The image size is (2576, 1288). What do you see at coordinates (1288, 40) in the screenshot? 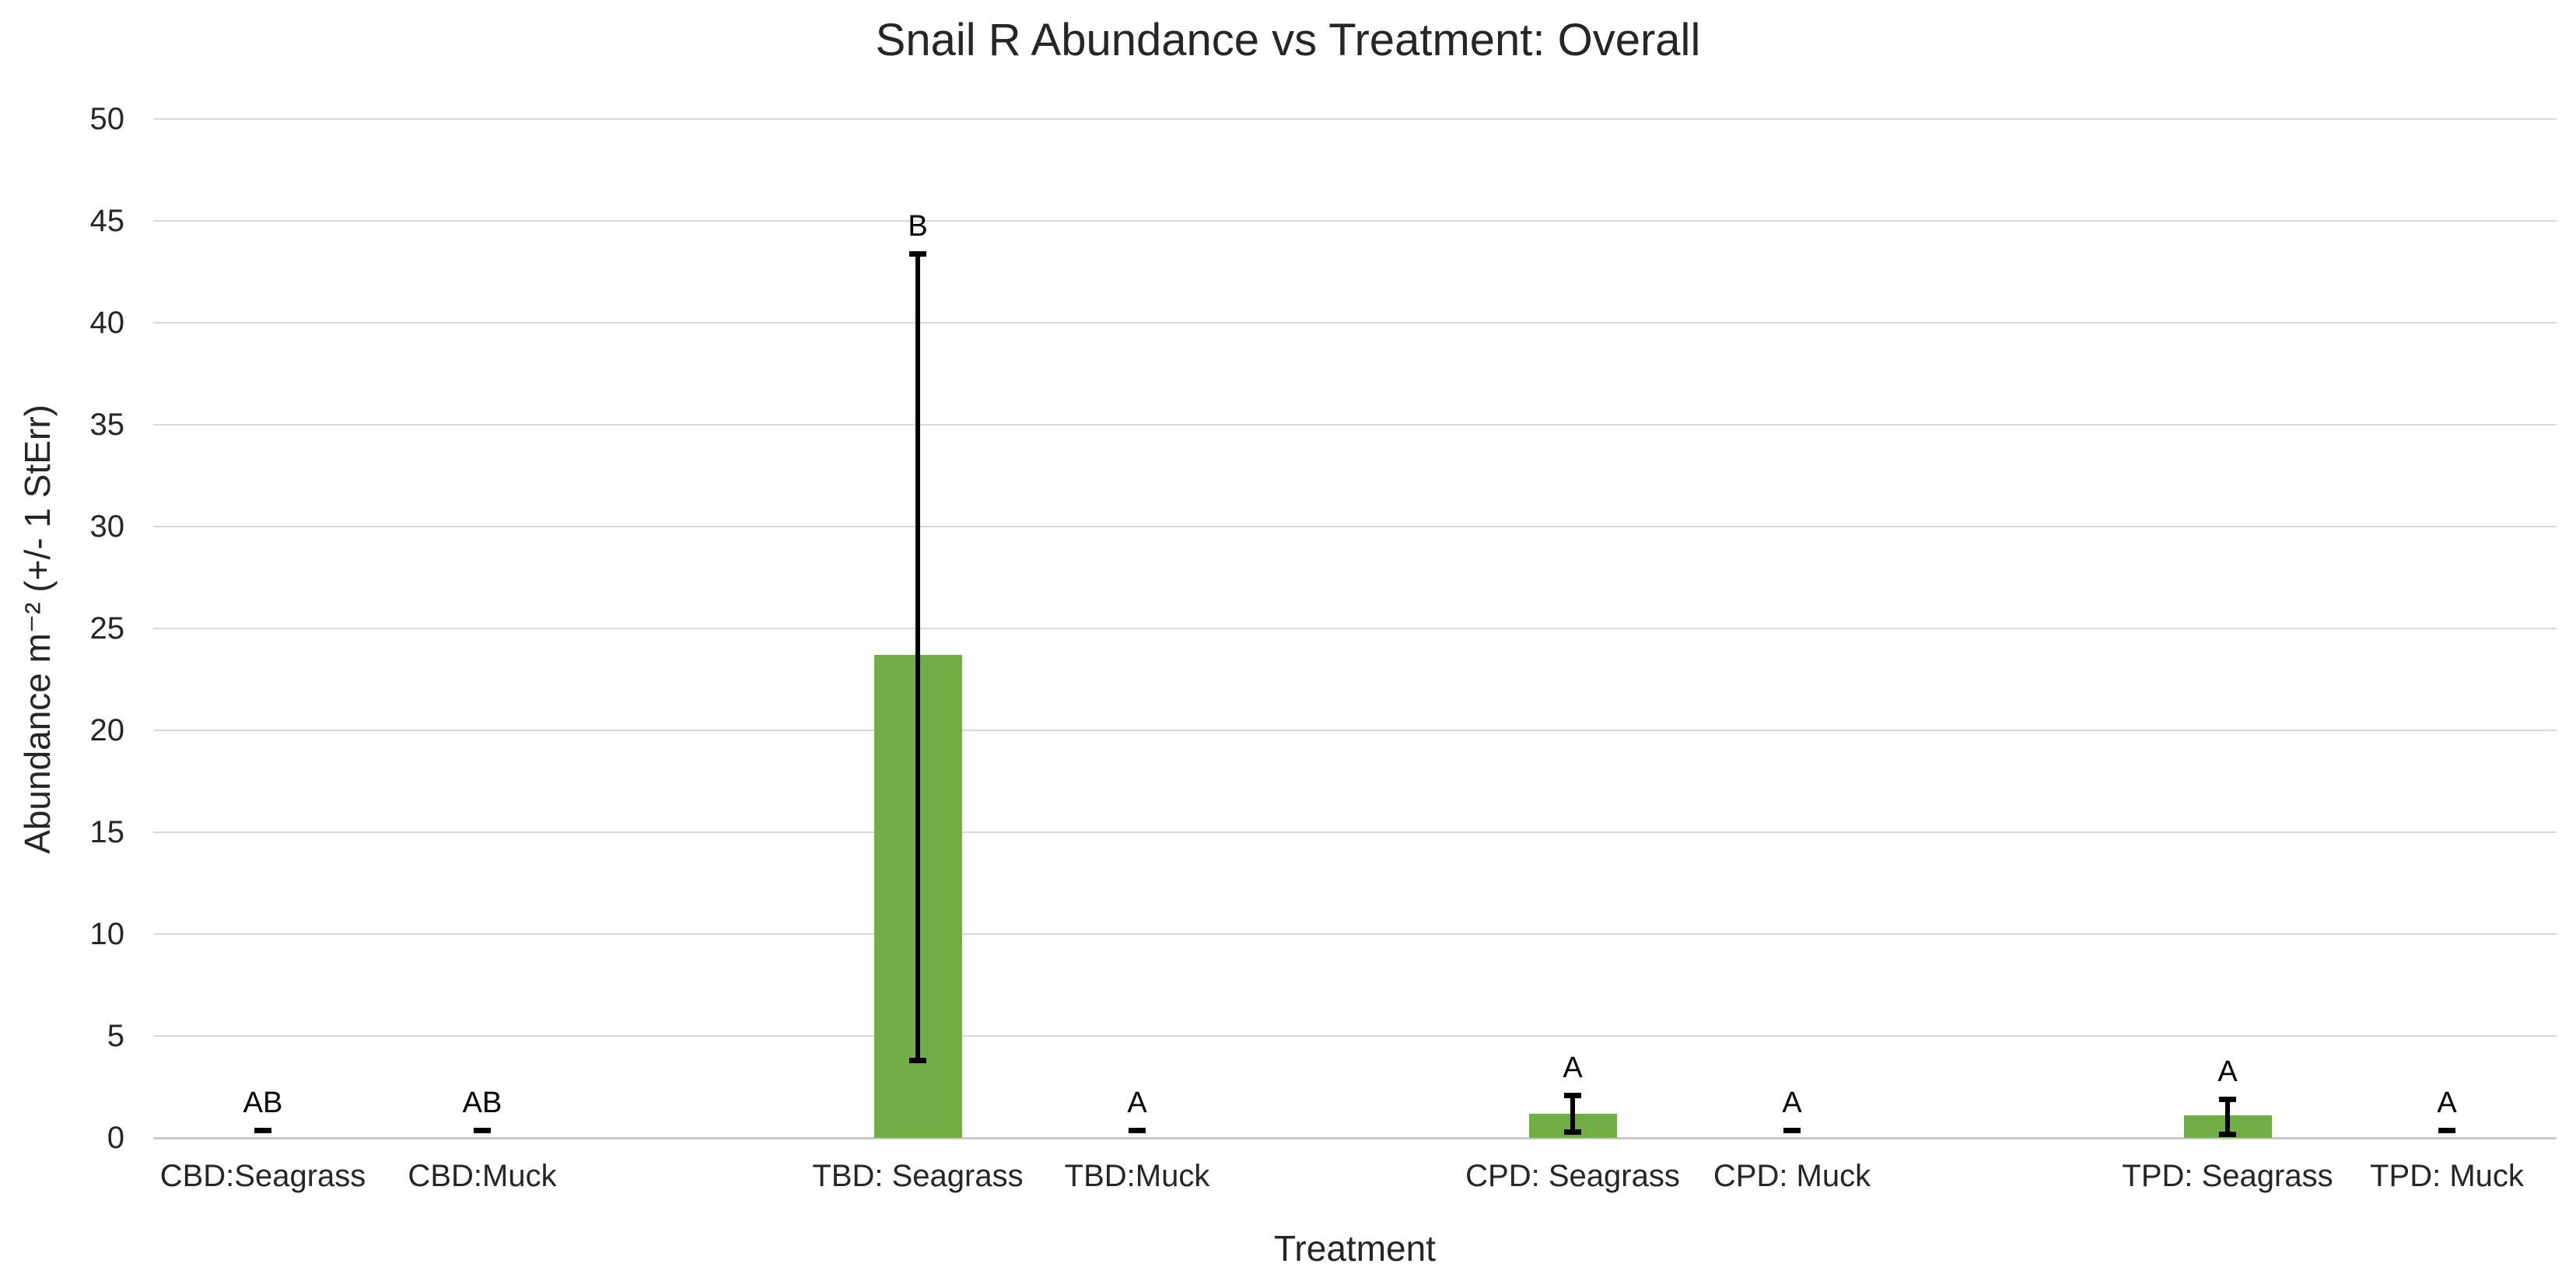
I see `chart-title: Snail R Abundance vs Treatment: Overall` at bounding box center [1288, 40].